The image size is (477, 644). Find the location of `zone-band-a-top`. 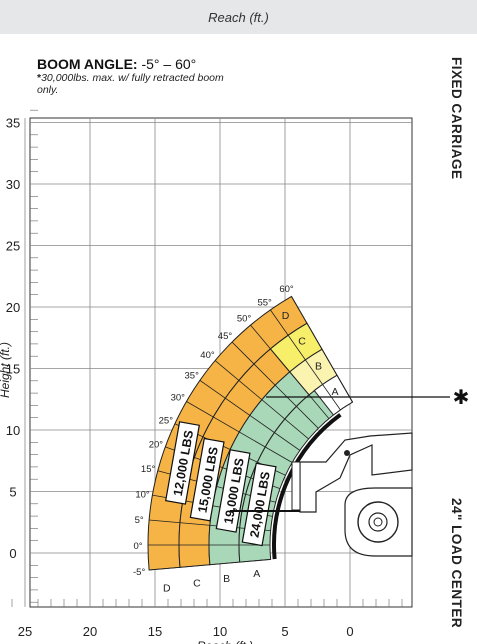

zone-band-a-top is located at coordinates (333, 395).